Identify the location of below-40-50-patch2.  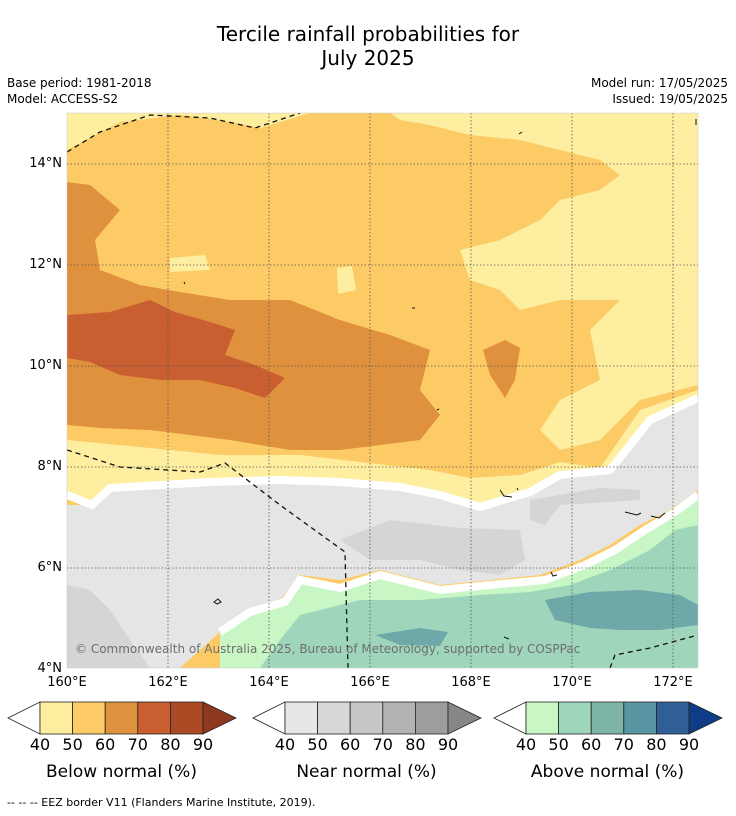
(346, 280).